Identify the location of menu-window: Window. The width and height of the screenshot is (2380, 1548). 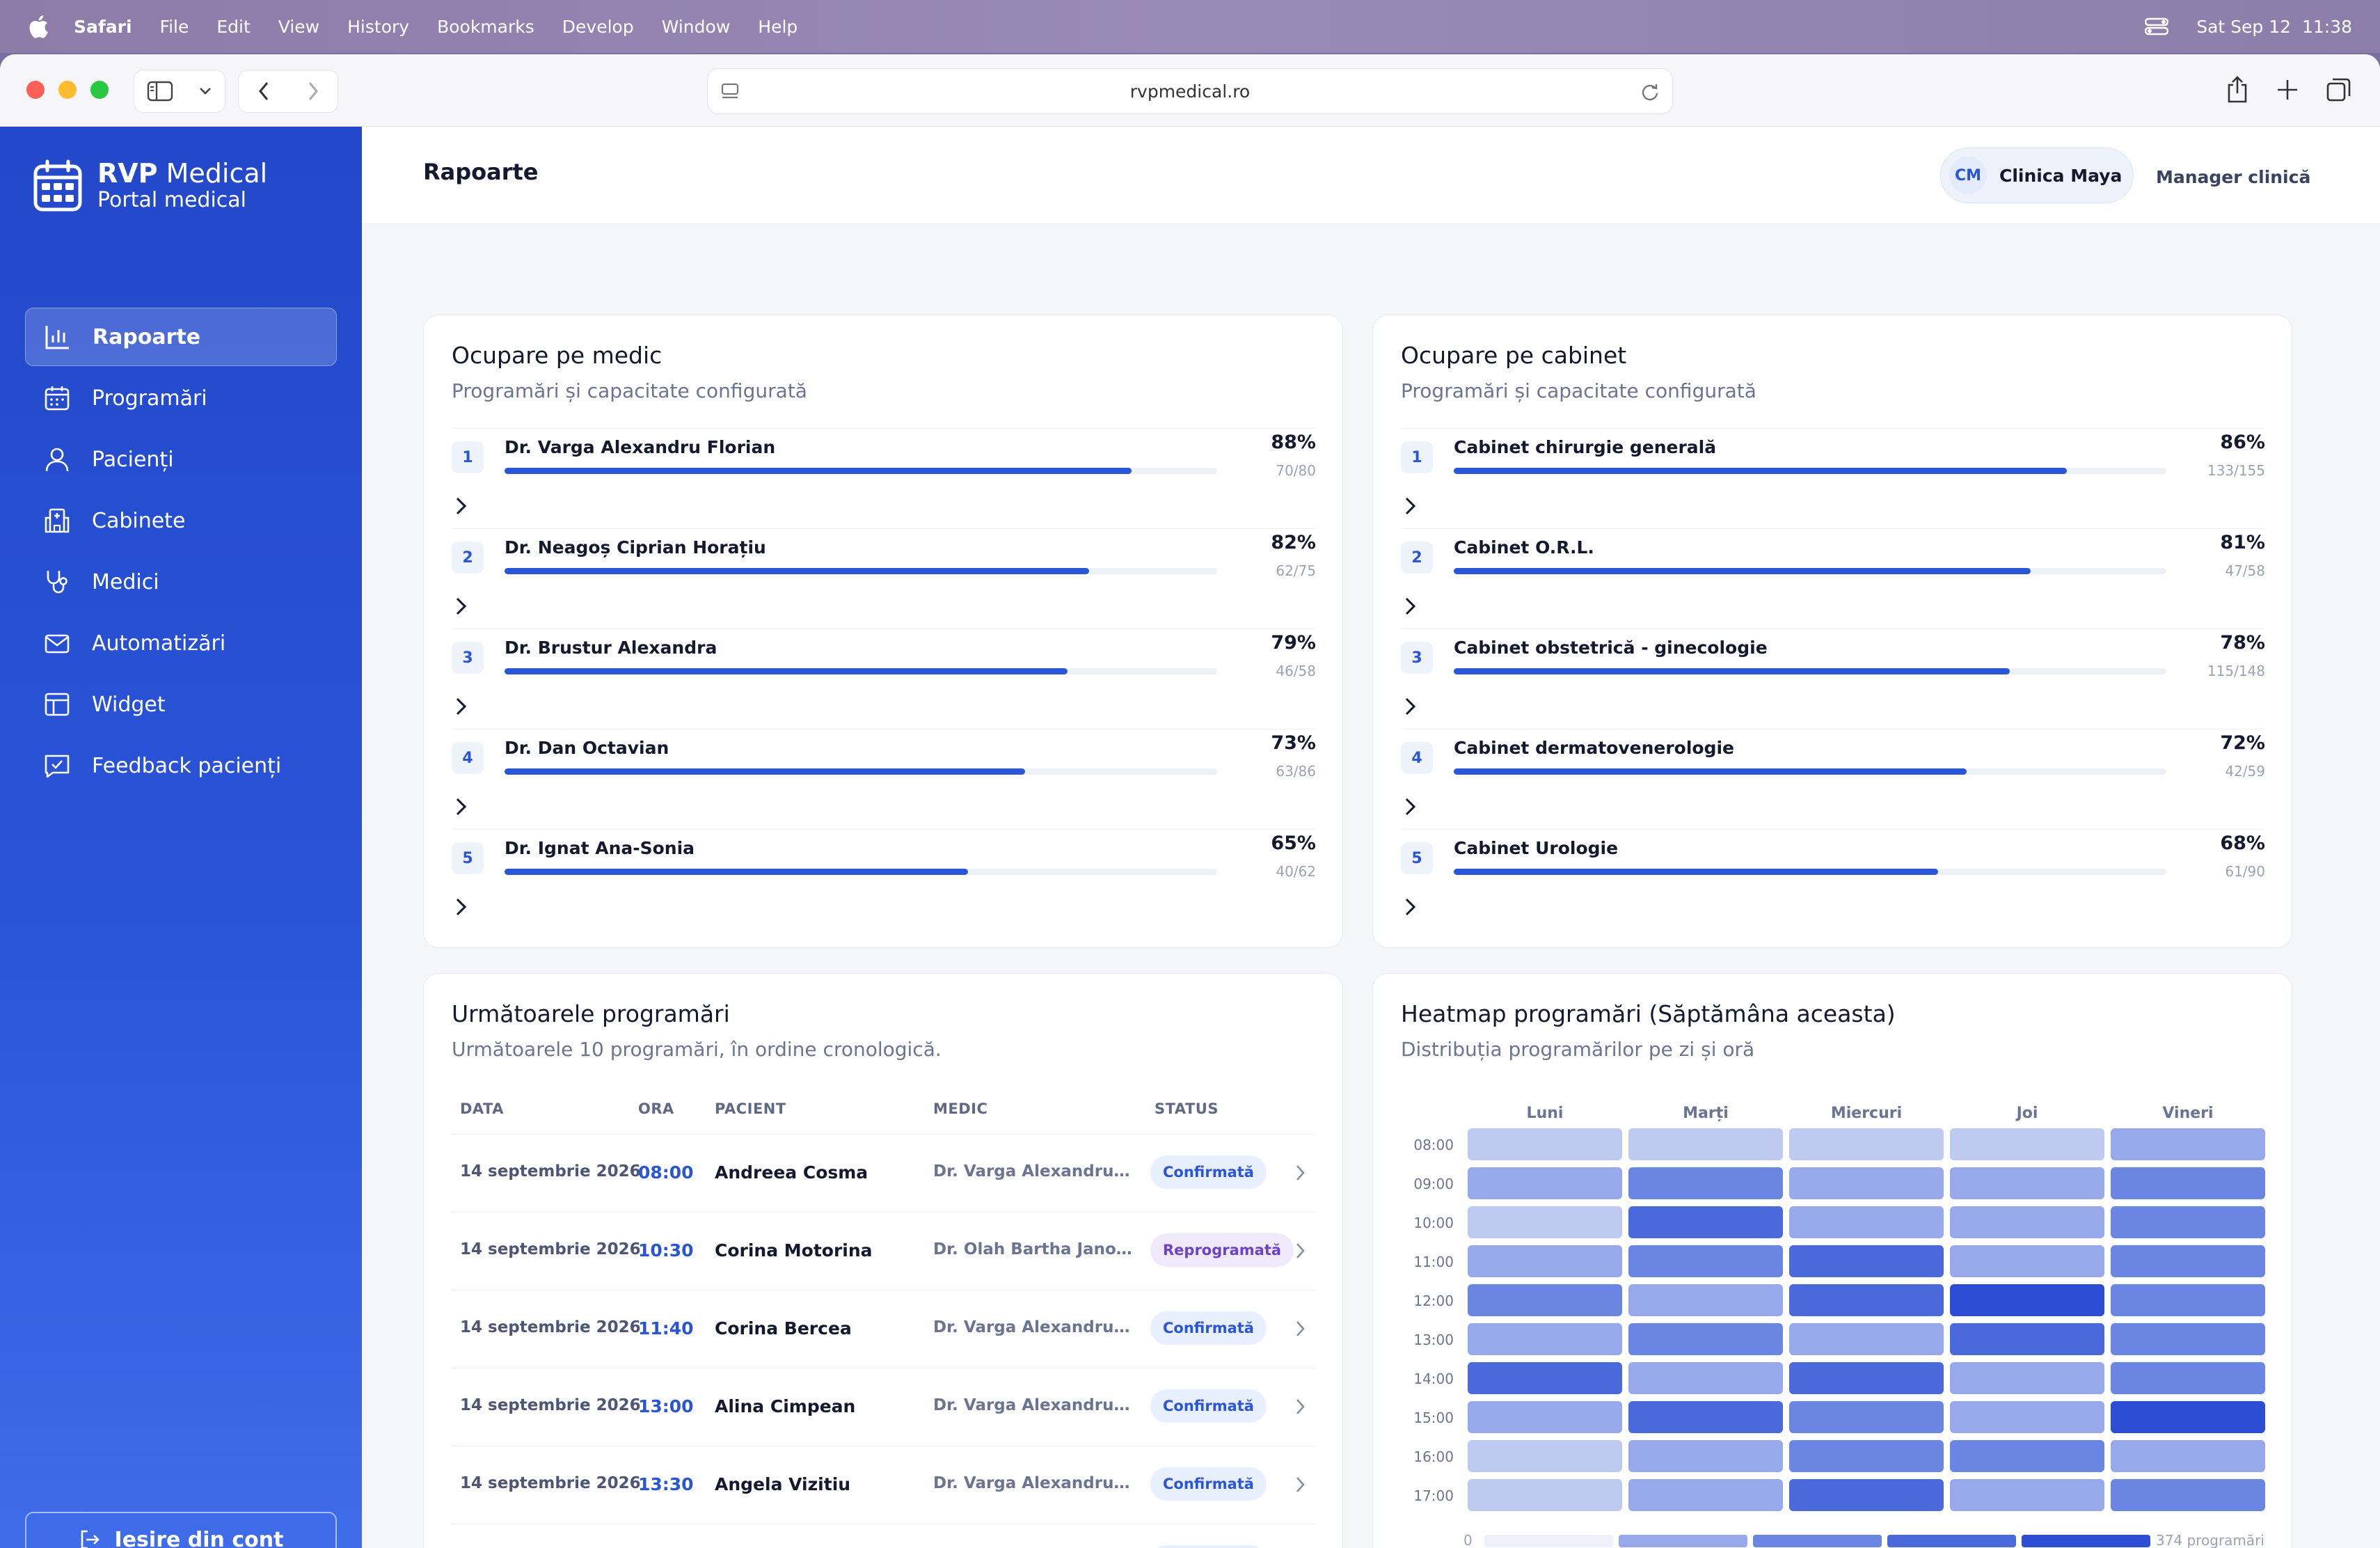
(696, 26).